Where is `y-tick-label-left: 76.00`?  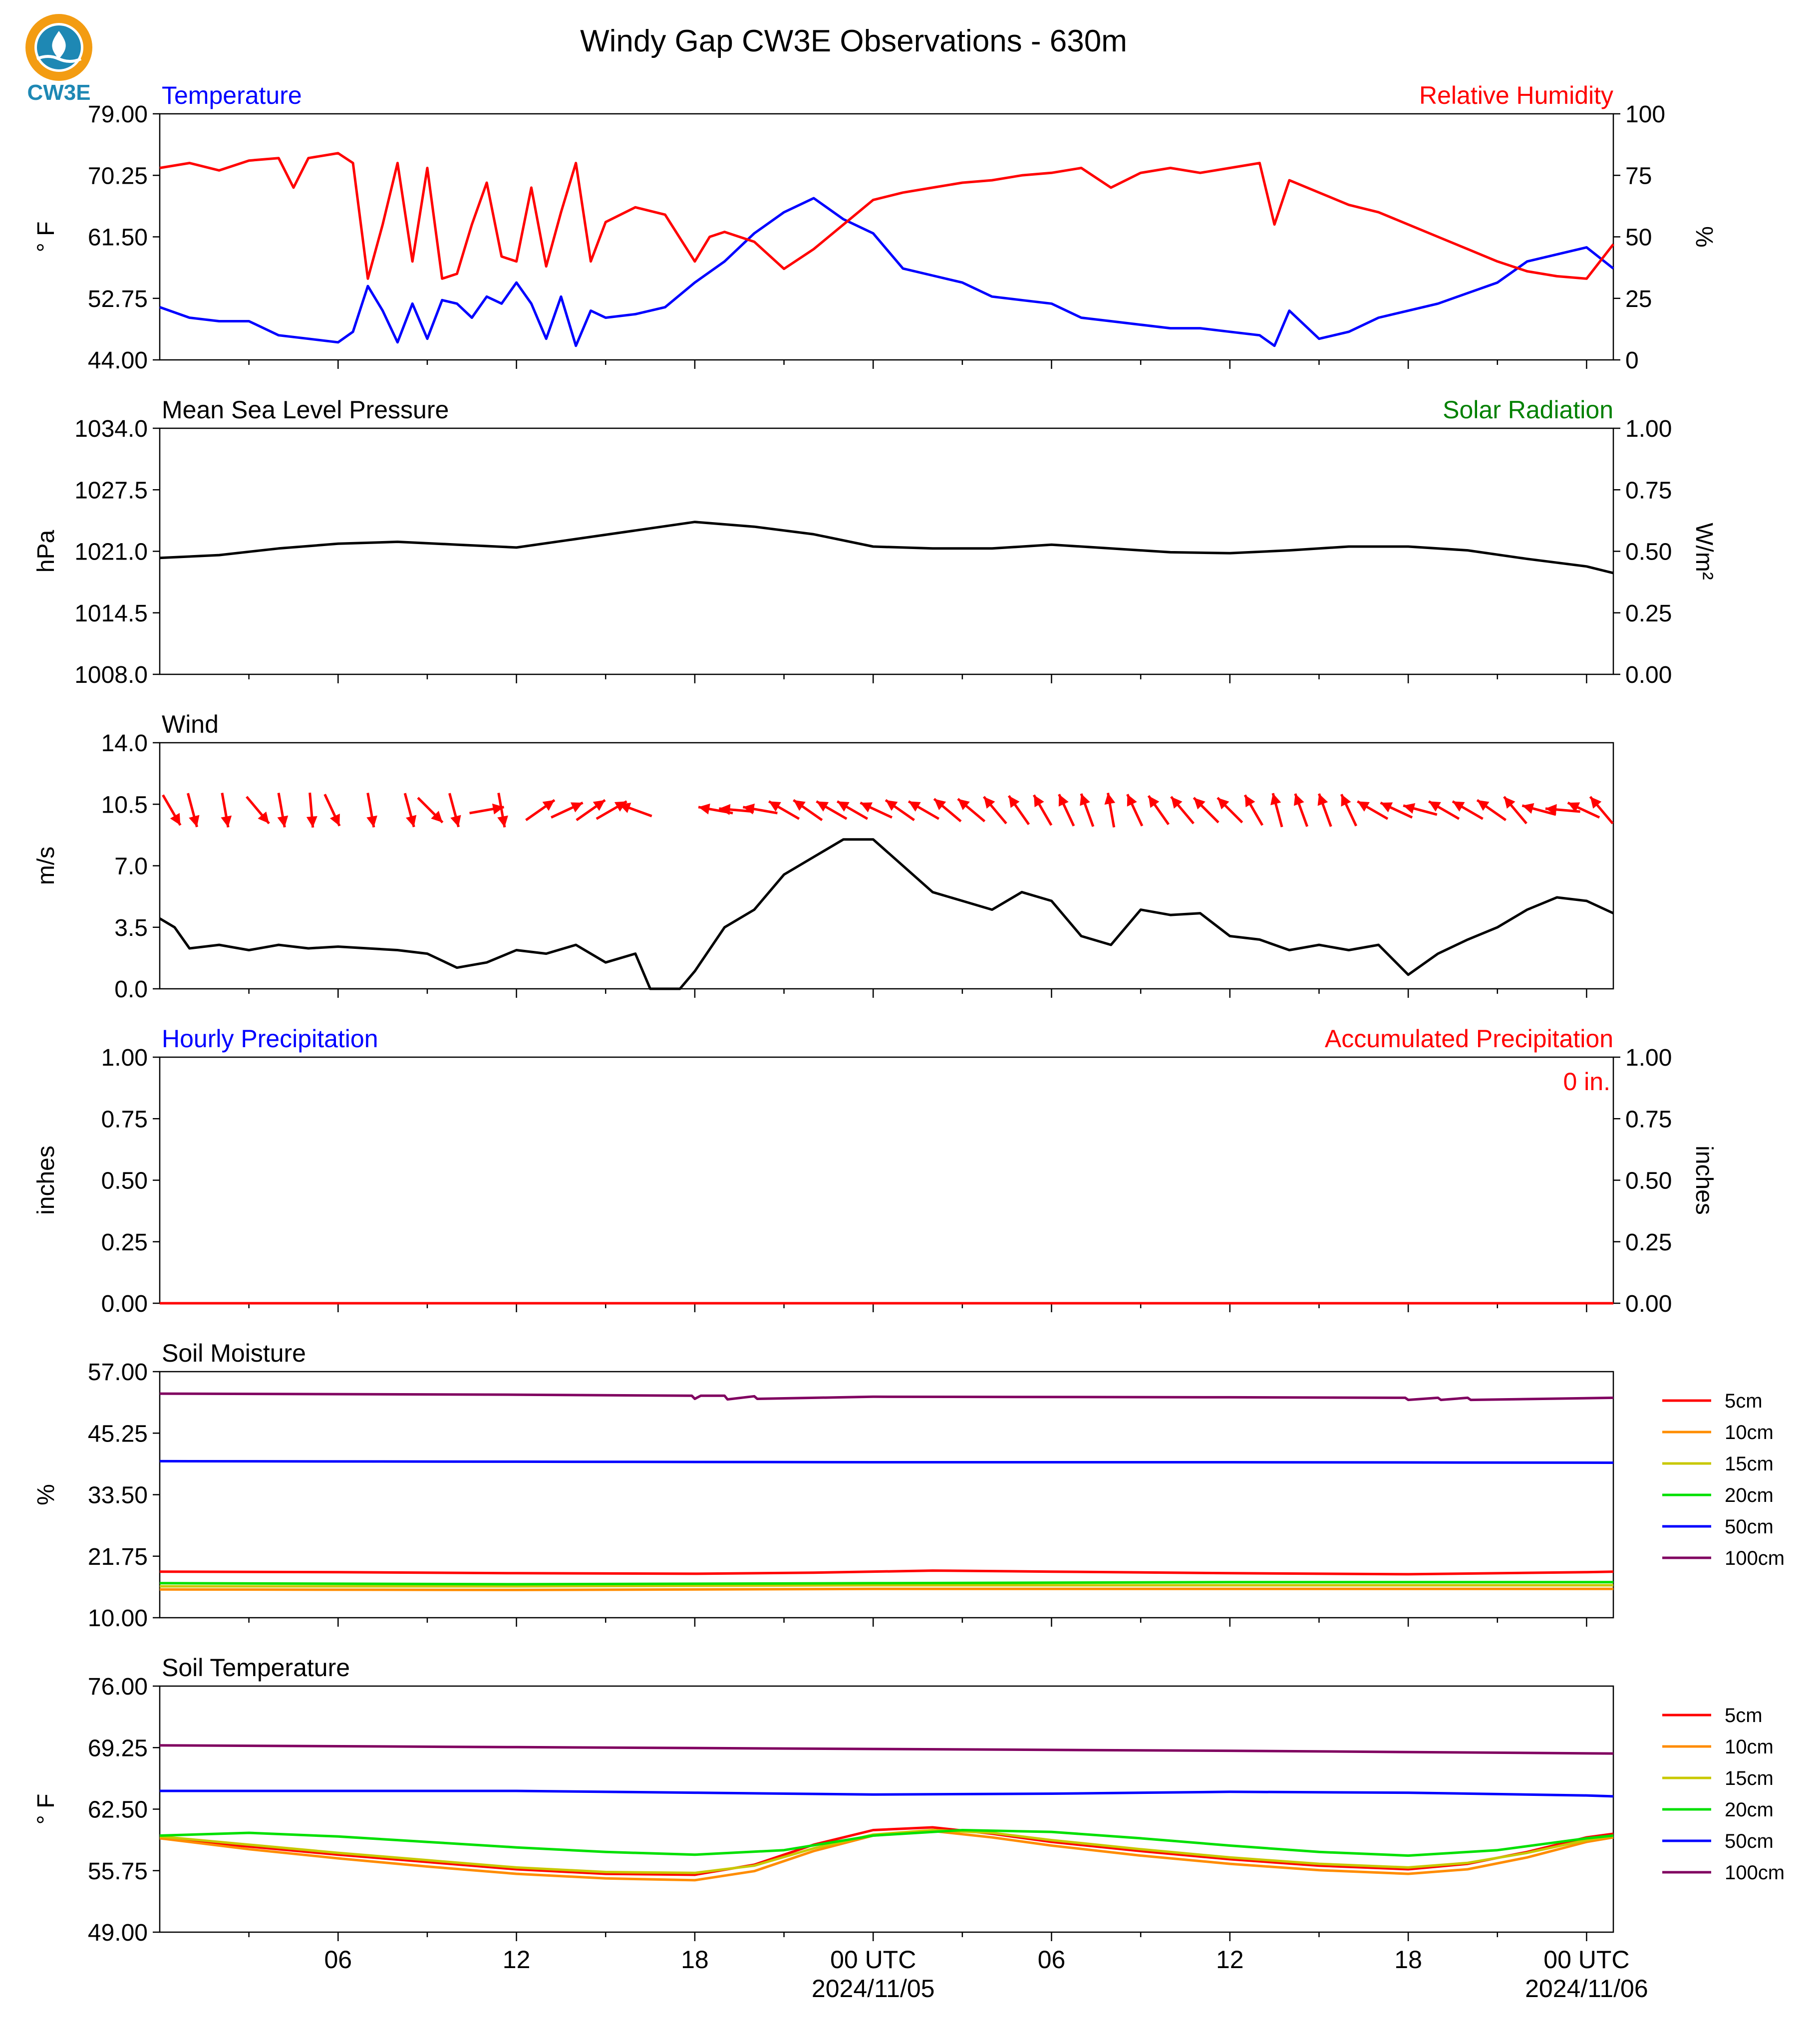 y-tick-label-left: 76.00 is located at coordinates (118, 1687).